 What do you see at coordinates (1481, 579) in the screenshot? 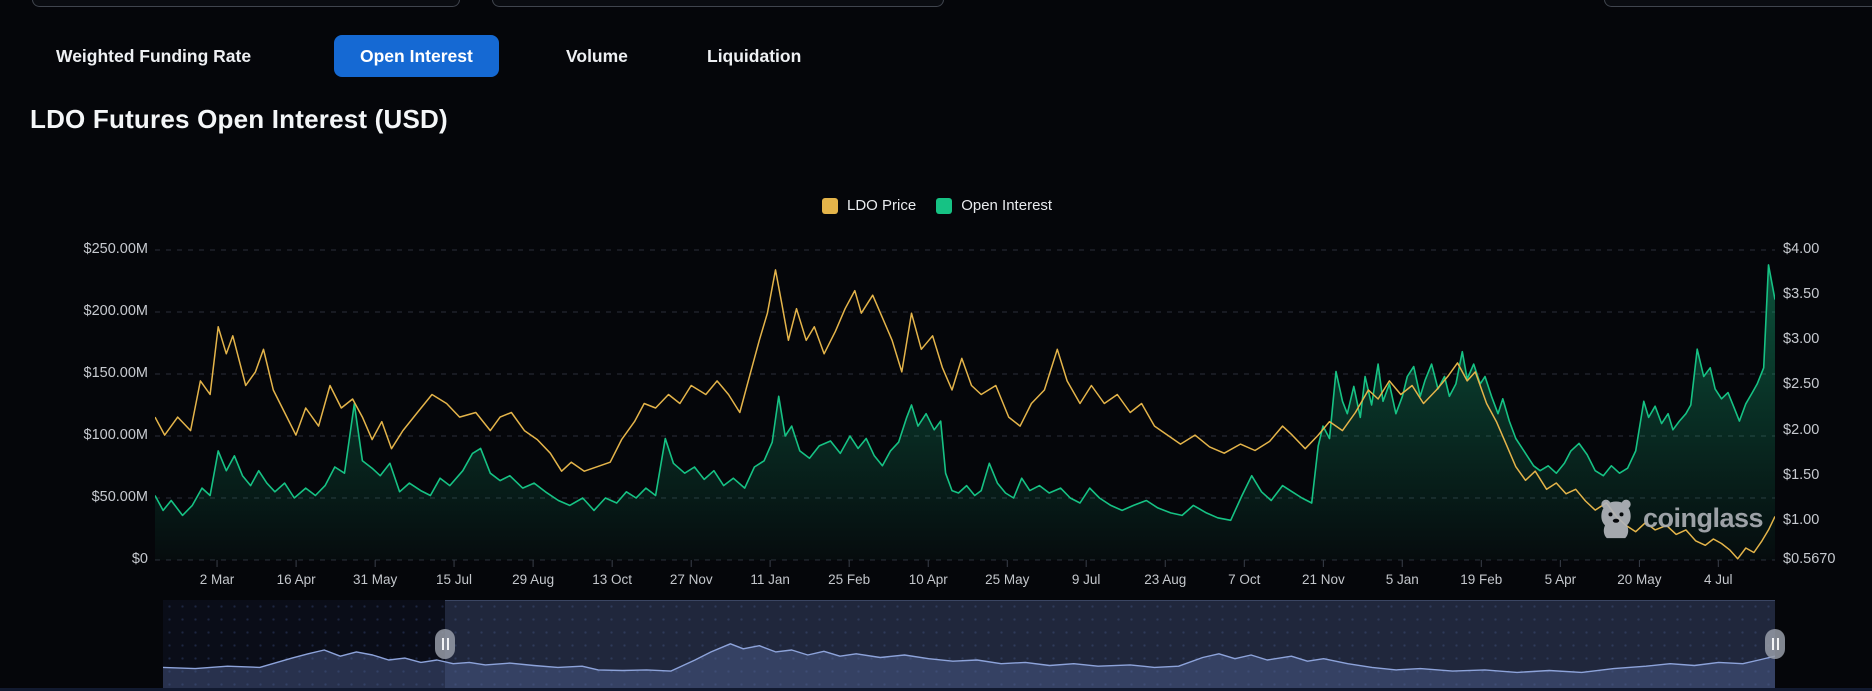
I see `x-axis-label: 19 Feb` at bounding box center [1481, 579].